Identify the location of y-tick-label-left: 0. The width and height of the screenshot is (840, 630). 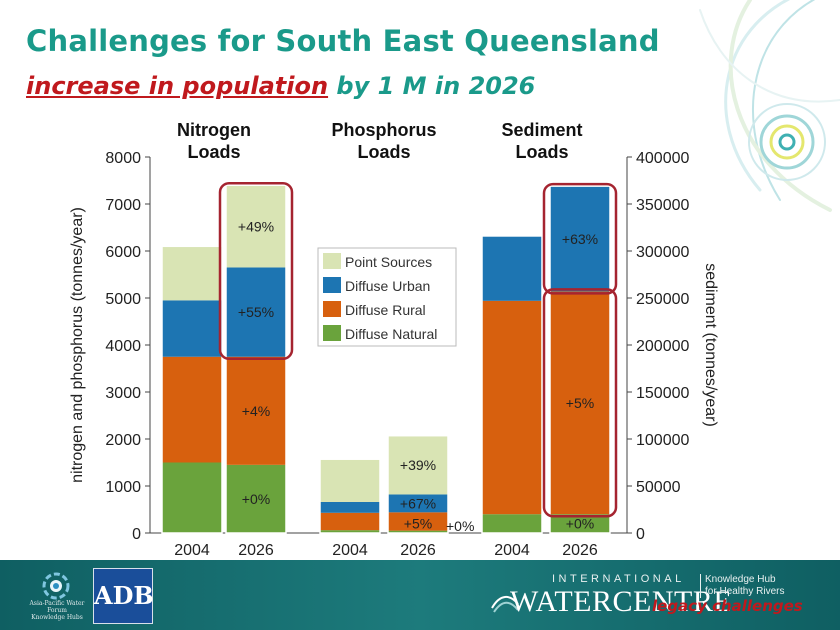
(136, 534).